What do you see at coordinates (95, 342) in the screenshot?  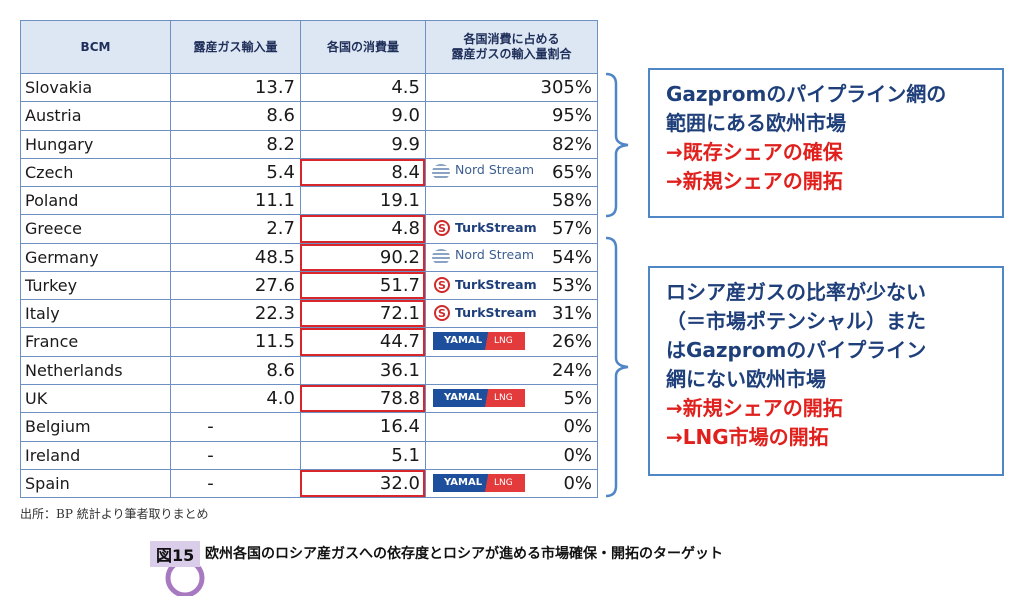 I see `cell: France` at bounding box center [95, 342].